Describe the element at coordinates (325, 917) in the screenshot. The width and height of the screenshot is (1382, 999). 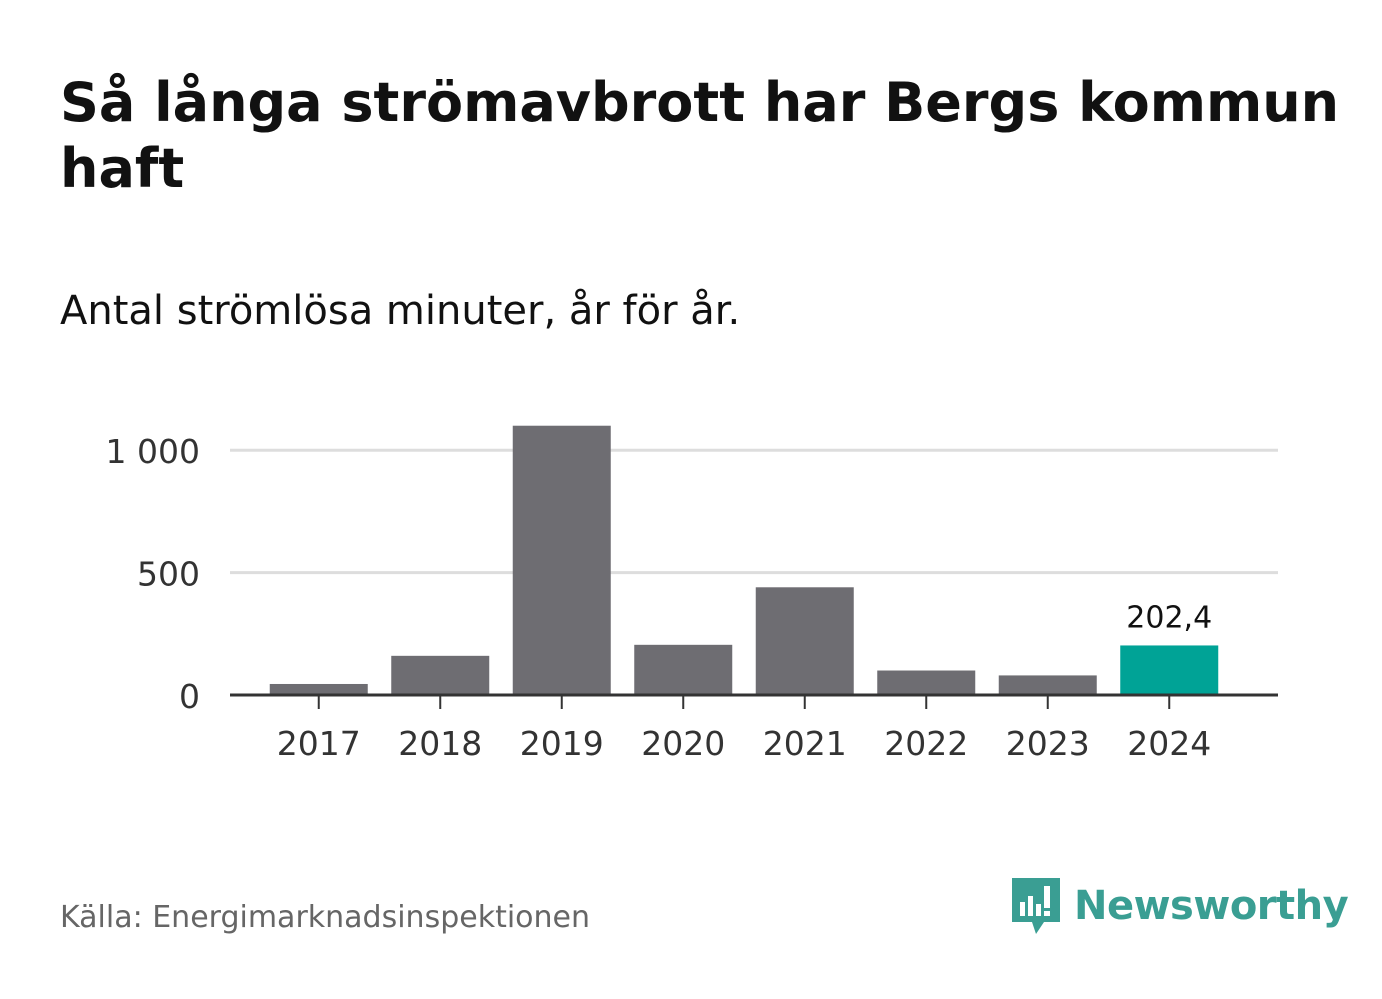
I see `source-note: Källa: Energimarknadsinspektionen` at that location.